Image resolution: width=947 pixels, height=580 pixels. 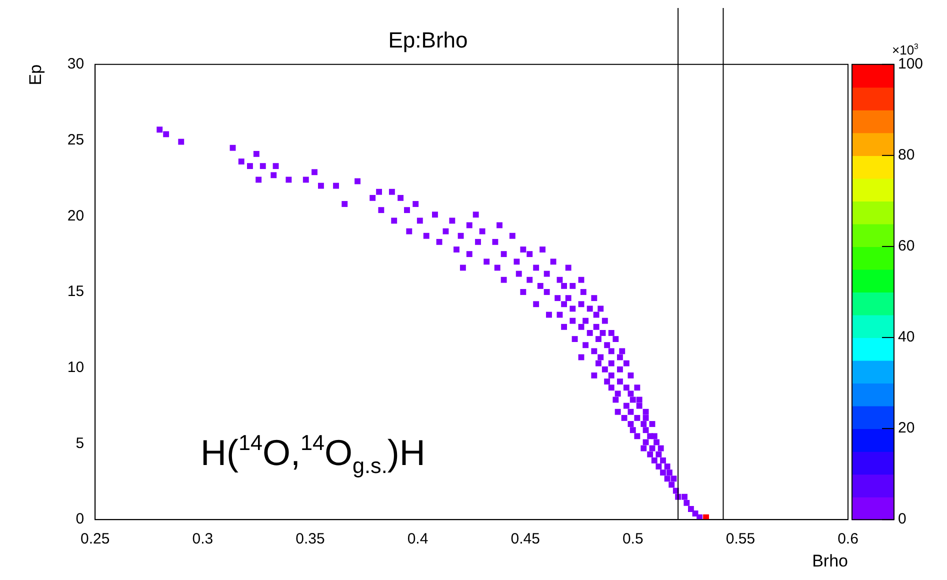 What do you see at coordinates (80, 519) in the screenshot?
I see `y-tick-label: 0` at bounding box center [80, 519].